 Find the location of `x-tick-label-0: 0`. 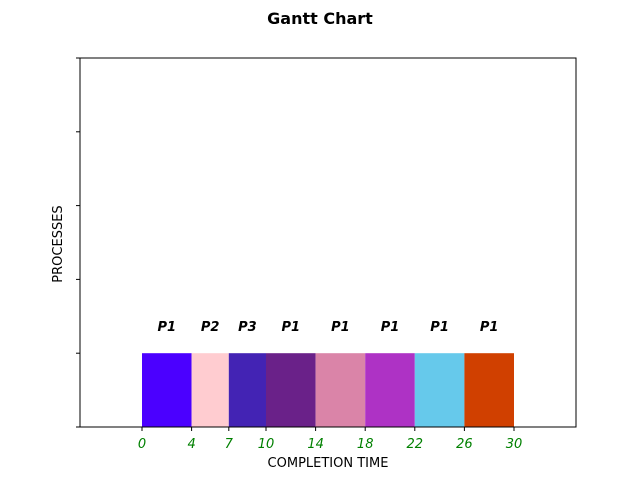

x-tick-label-0: 0 is located at coordinates (142, 444).